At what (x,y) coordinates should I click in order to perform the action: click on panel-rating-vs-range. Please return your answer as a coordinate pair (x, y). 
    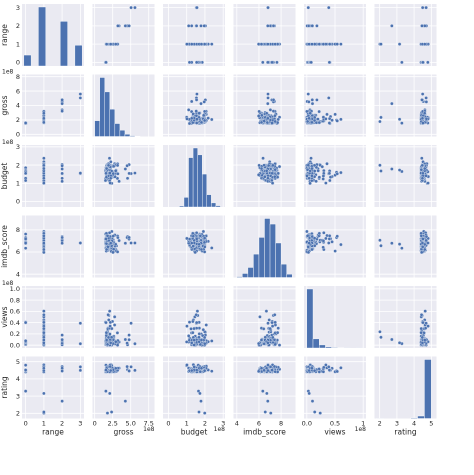
    Looking at the image, I should click on (53, 387).